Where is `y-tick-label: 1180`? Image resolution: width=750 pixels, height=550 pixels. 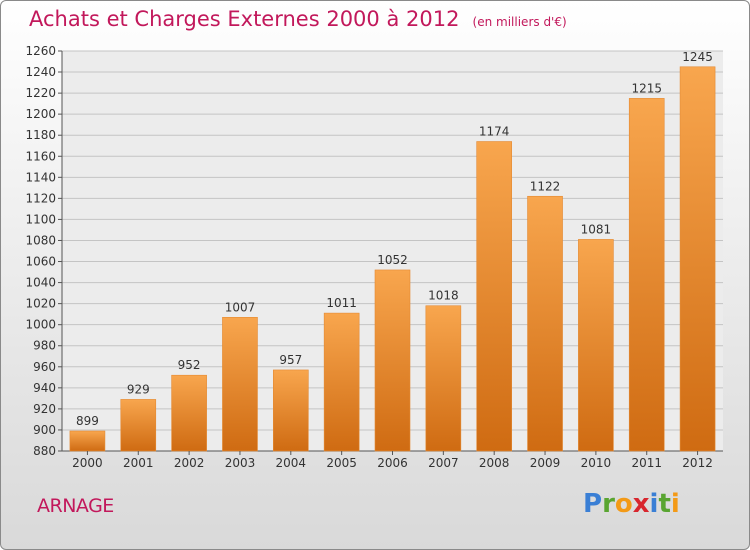
y-tick-label: 1180 is located at coordinates (40, 135).